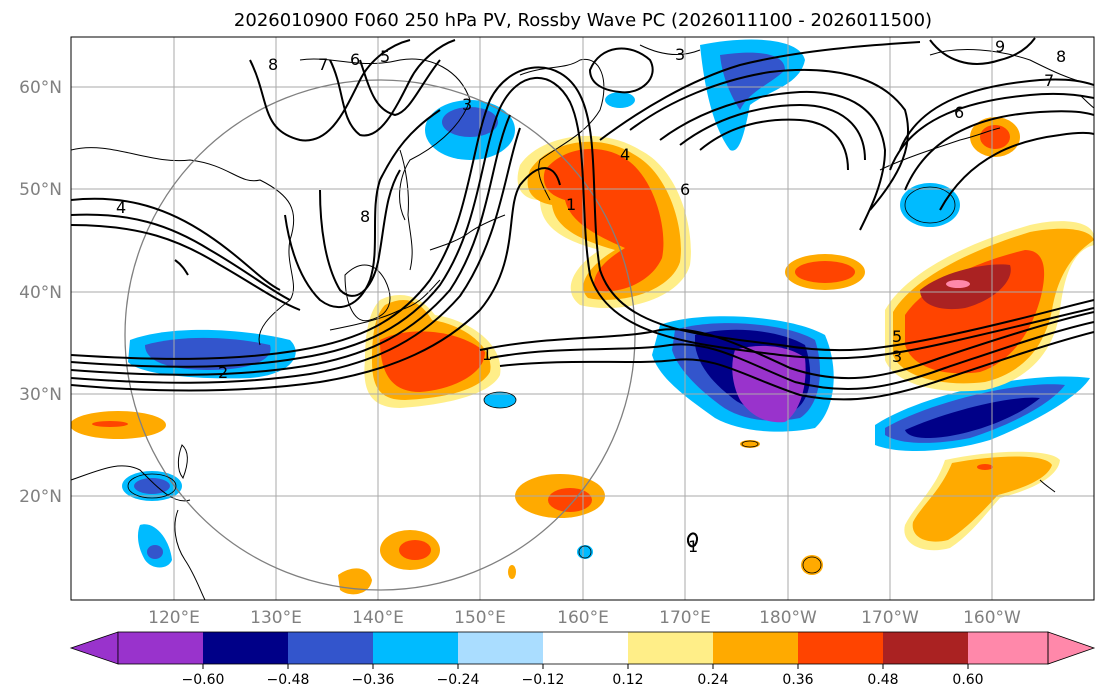  Describe the element at coordinates (288, 680) in the screenshot. I see `colorbar-tick-label: −0.48` at that location.